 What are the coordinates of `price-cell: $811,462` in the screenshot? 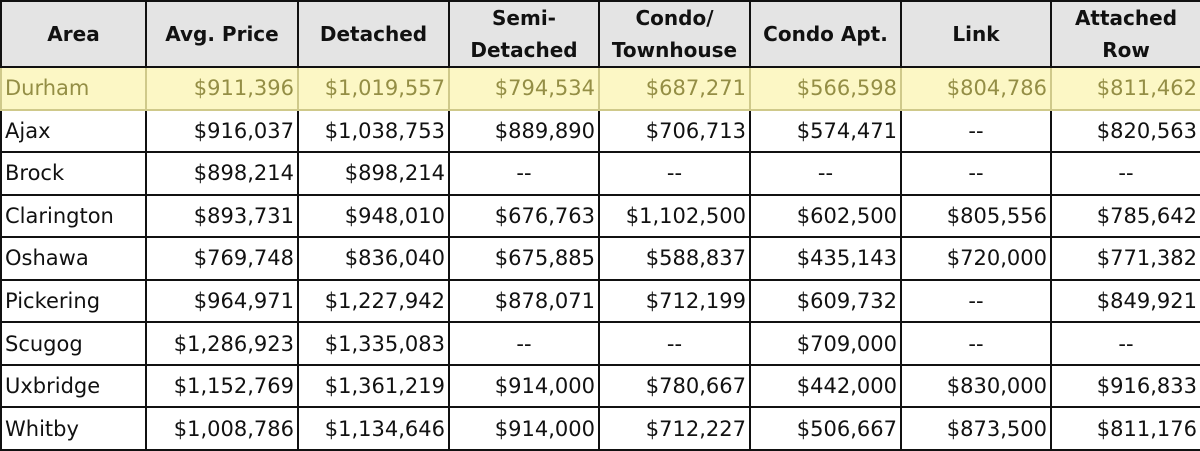 It's located at (1125, 88).